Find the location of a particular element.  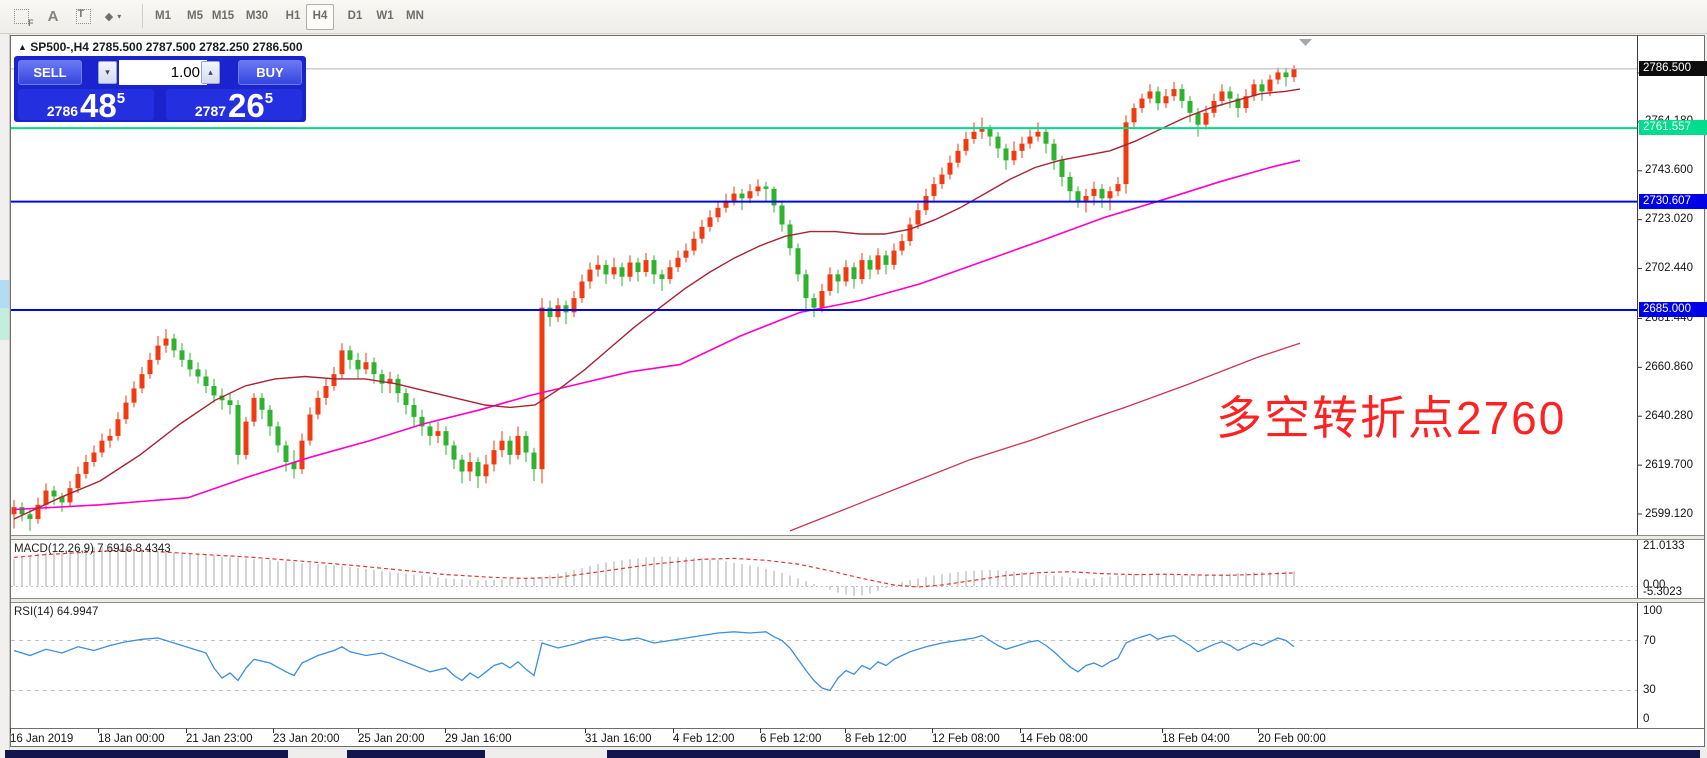

timeframe-button-M1: M1 is located at coordinates (163, 16).